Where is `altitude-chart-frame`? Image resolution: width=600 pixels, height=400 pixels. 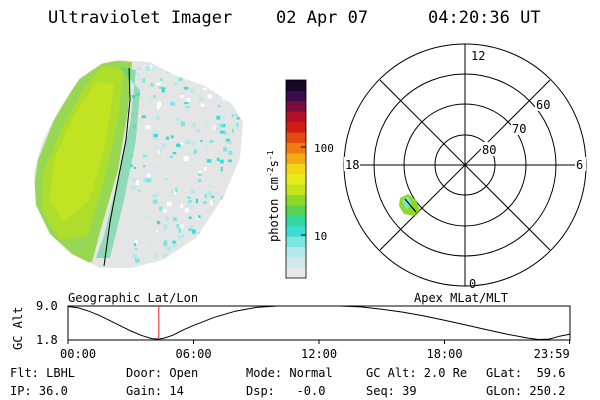 altitude-chart-frame is located at coordinates (319, 323).